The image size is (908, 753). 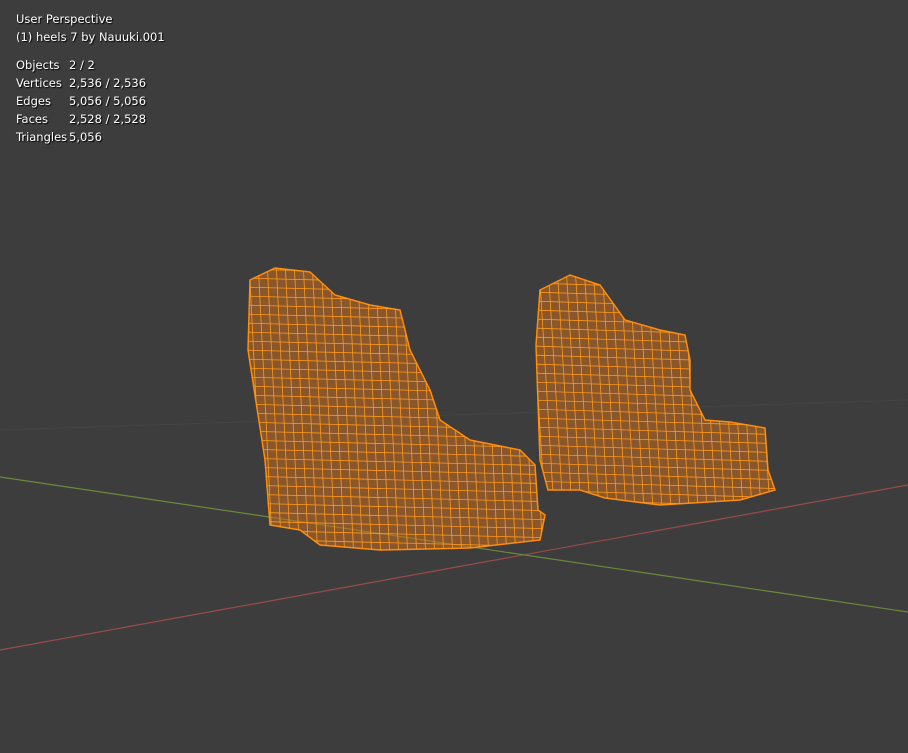 I want to click on stat-faces: Faces 2,528 / 2,528, so click(x=81, y=119).